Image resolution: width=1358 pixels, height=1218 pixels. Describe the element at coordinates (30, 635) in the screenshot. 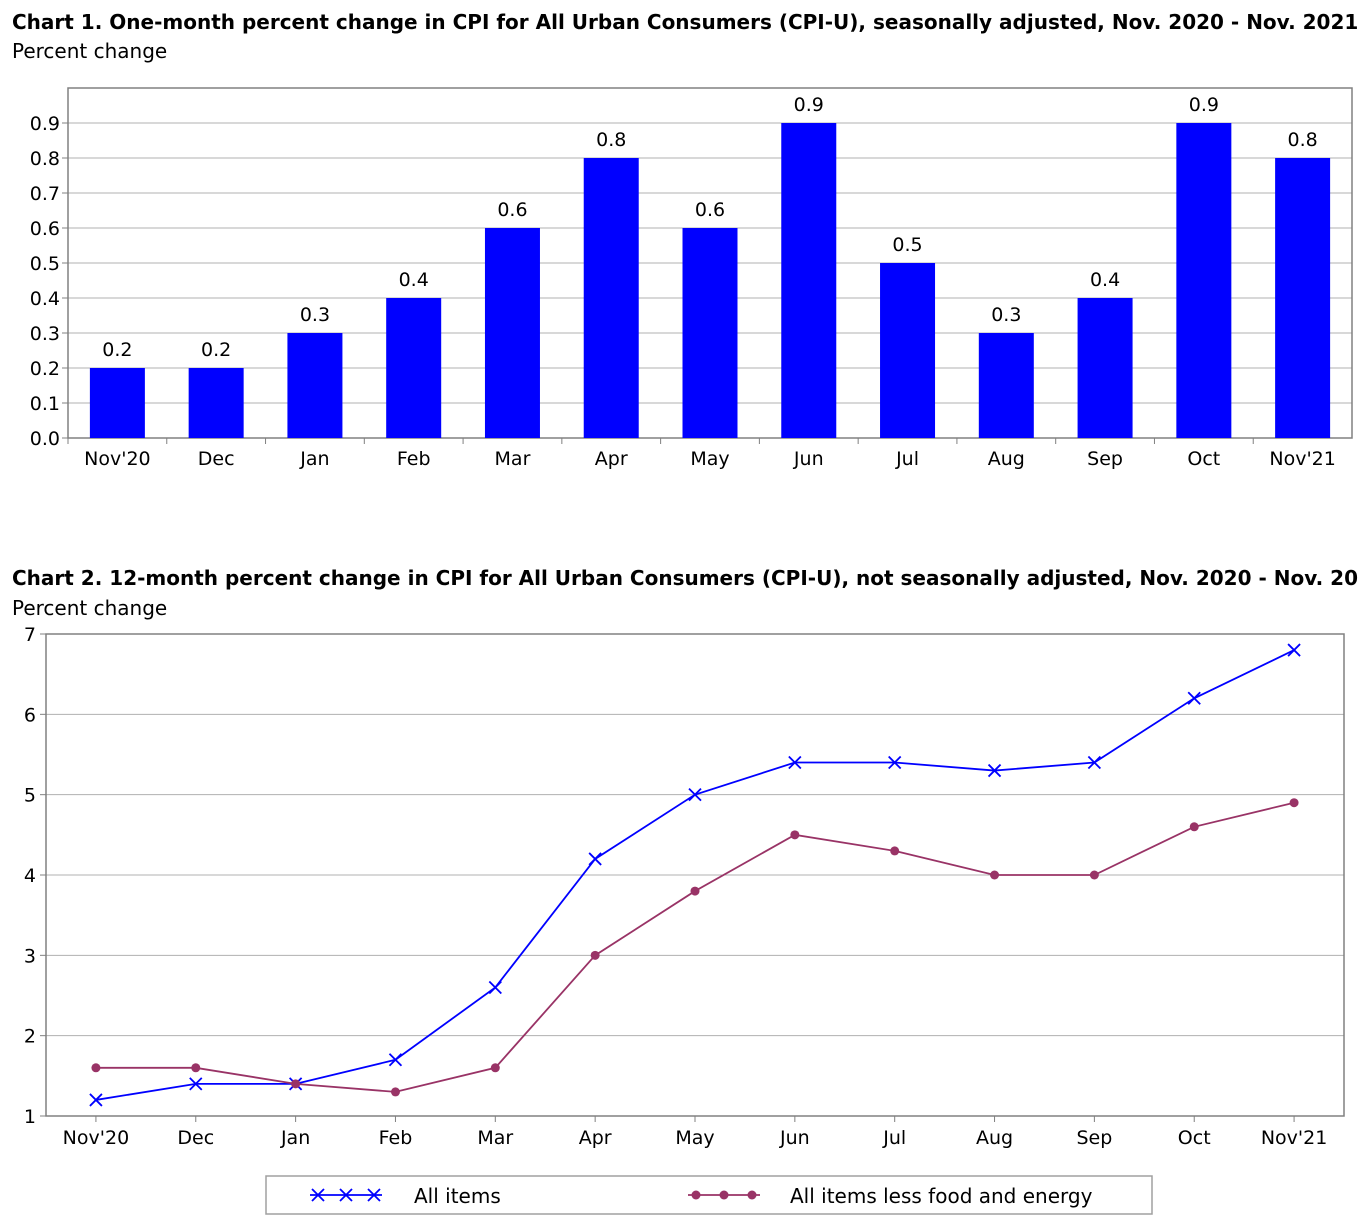

I see `chart2-ytick-label: 7` at that location.